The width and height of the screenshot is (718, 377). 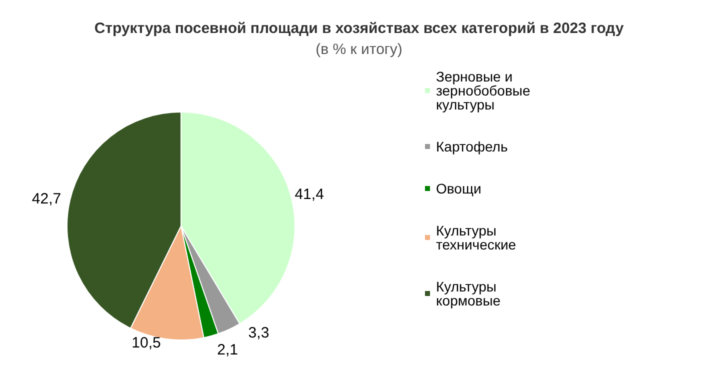 I want to click on data-label: 41,4, so click(x=309, y=195).